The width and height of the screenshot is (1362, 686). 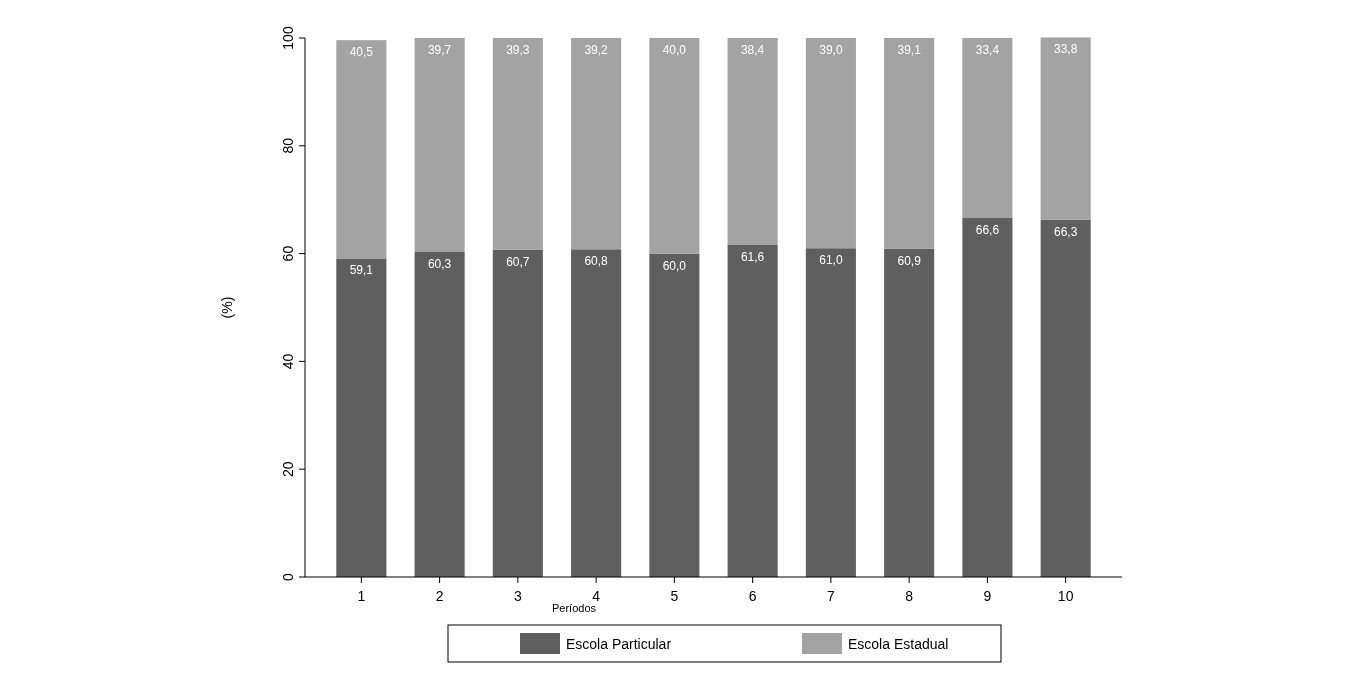 I want to click on data-label: 40,0, so click(x=674, y=50).